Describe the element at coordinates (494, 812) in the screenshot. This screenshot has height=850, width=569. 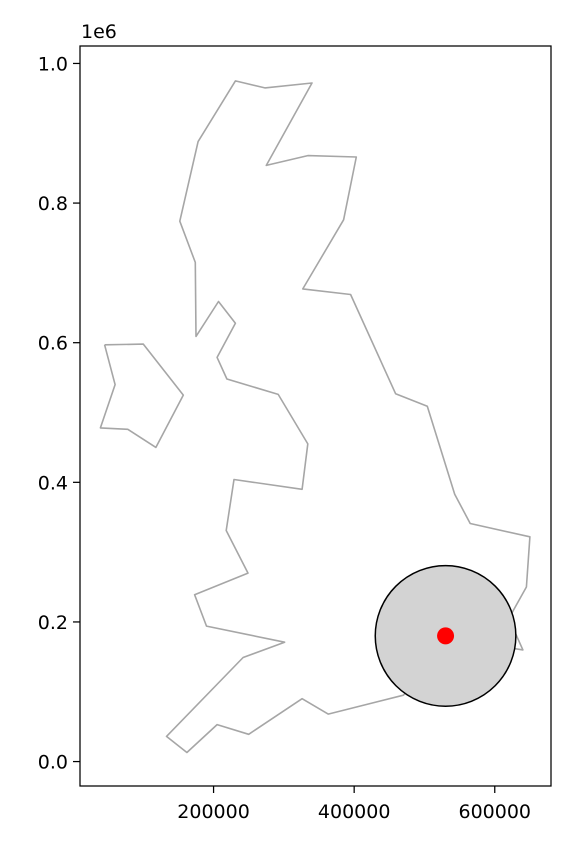
I see `x-tick-label: 600000` at that location.